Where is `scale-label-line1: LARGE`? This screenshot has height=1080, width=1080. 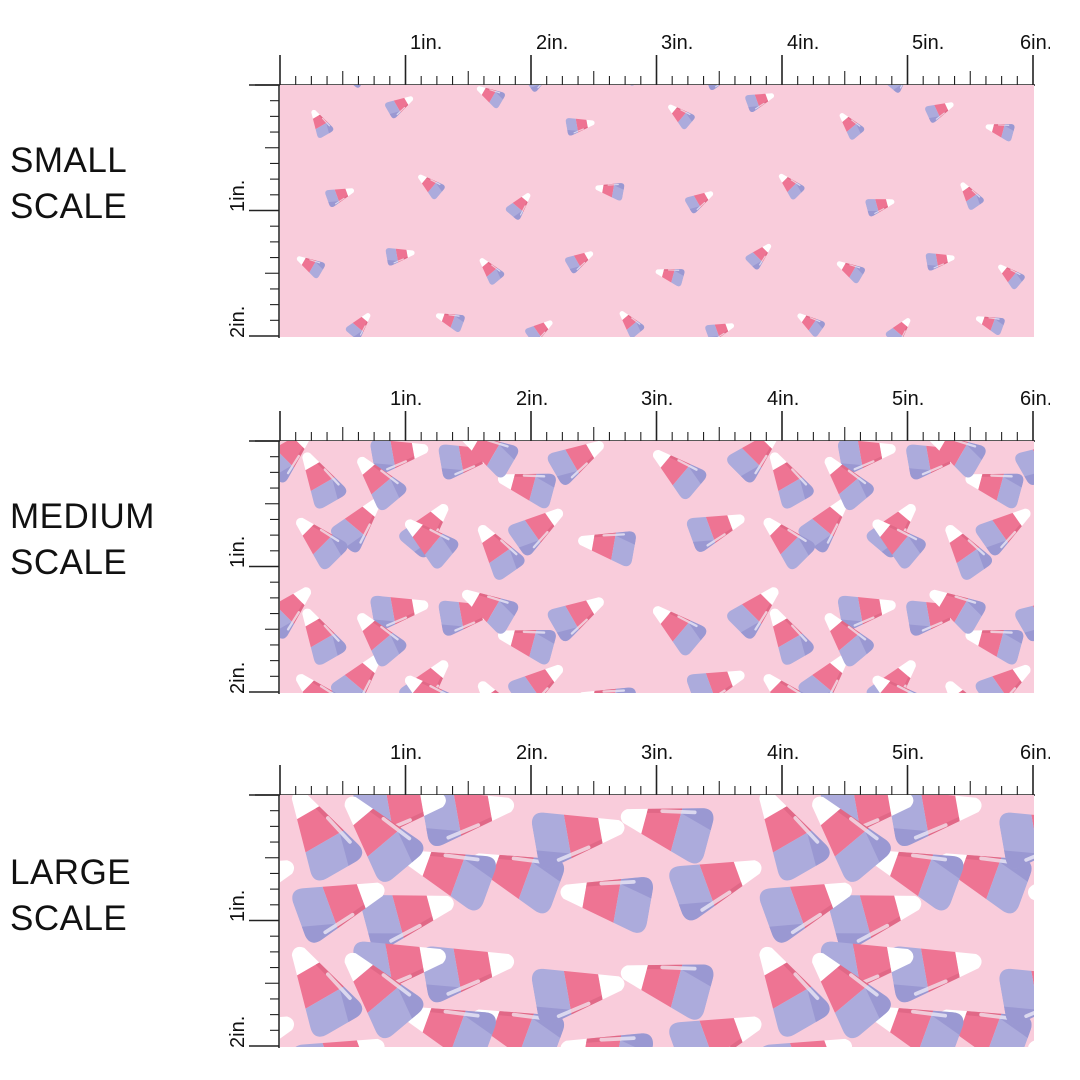
scale-label-line1: LARGE is located at coordinates (71, 872).